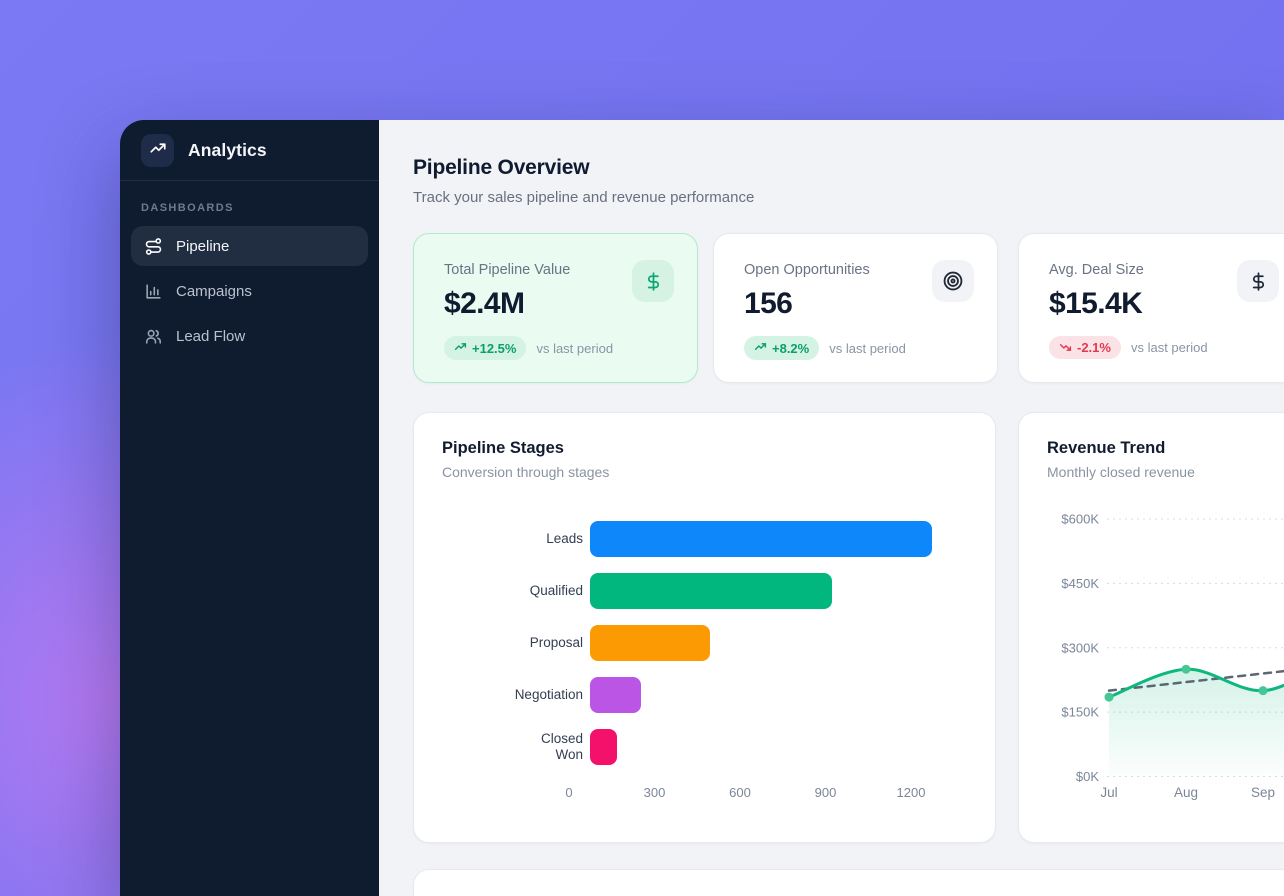 This screenshot has height=896, width=1284. Describe the element at coordinates (153, 291) in the screenshot. I see `bar-chart-icon` at that location.